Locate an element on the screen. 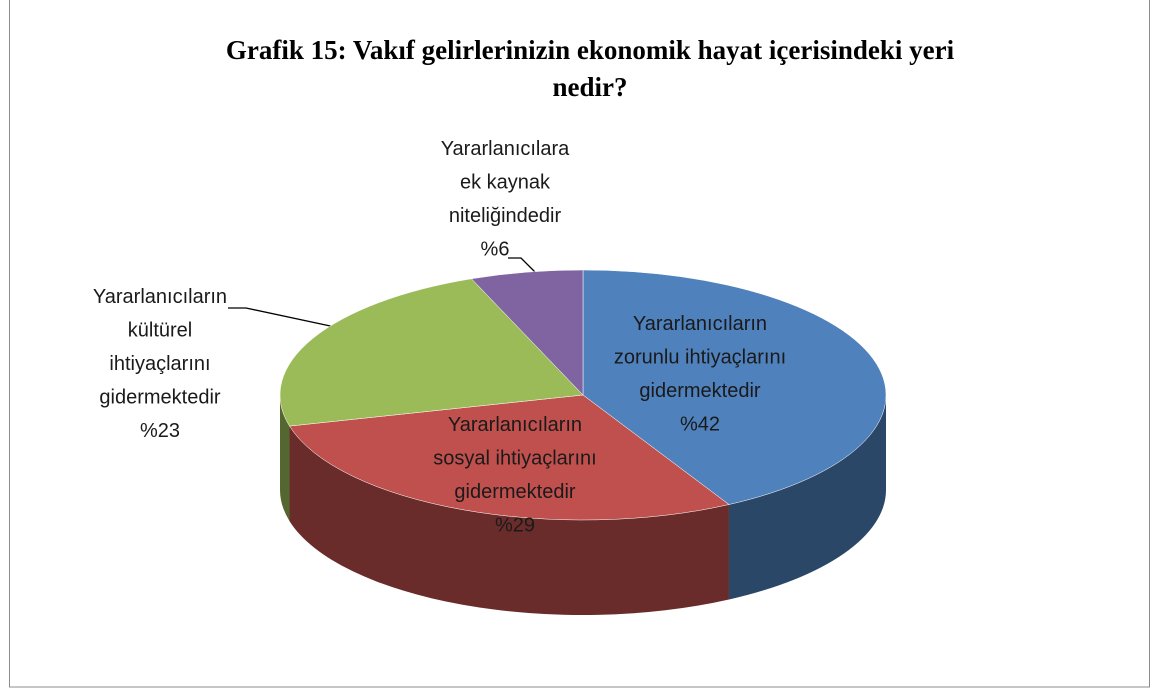 This screenshot has width=1158, height=691. value-label: %23 is located at coordinates (160, 431).